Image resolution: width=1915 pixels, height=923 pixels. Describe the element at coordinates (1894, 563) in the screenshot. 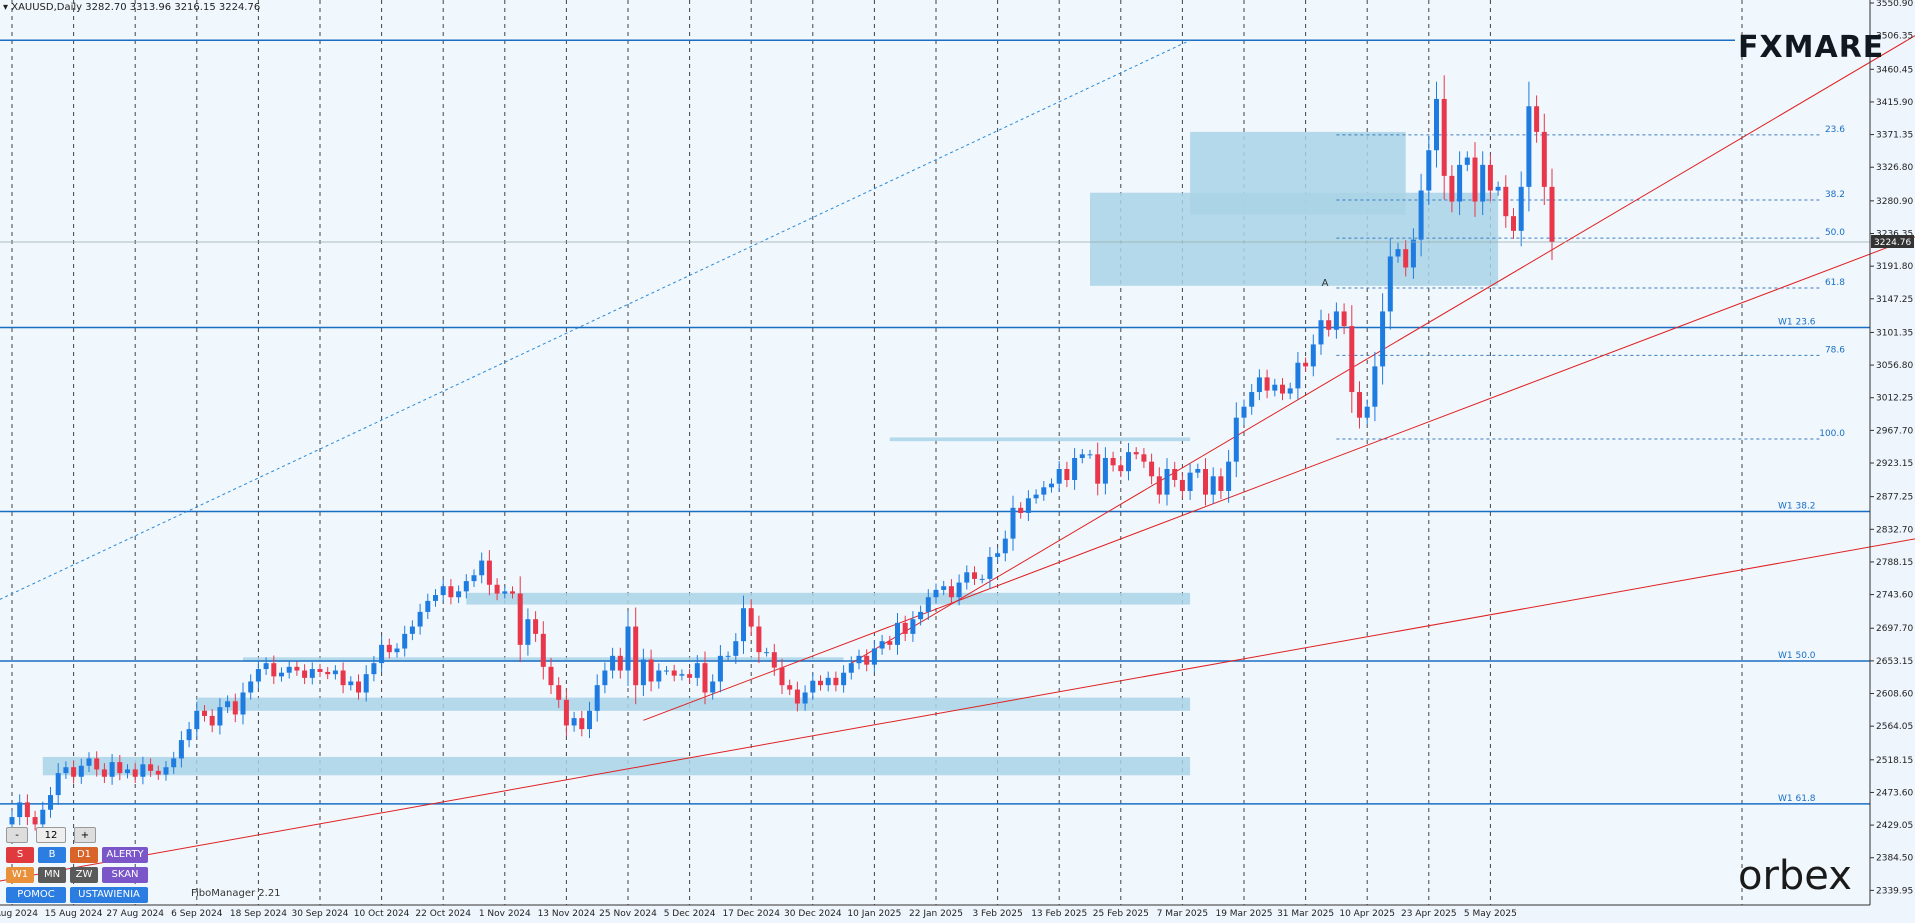

I see `y-tick-label: 2788.15` at that location.